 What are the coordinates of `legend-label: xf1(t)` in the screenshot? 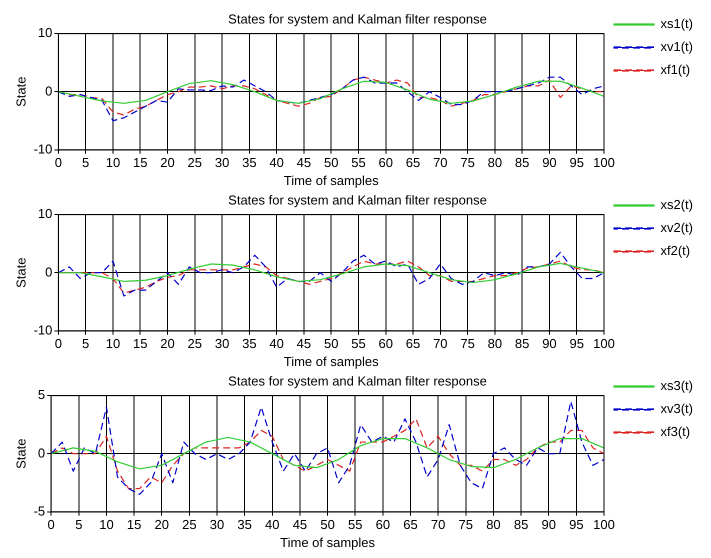 It's located at (675, 70).